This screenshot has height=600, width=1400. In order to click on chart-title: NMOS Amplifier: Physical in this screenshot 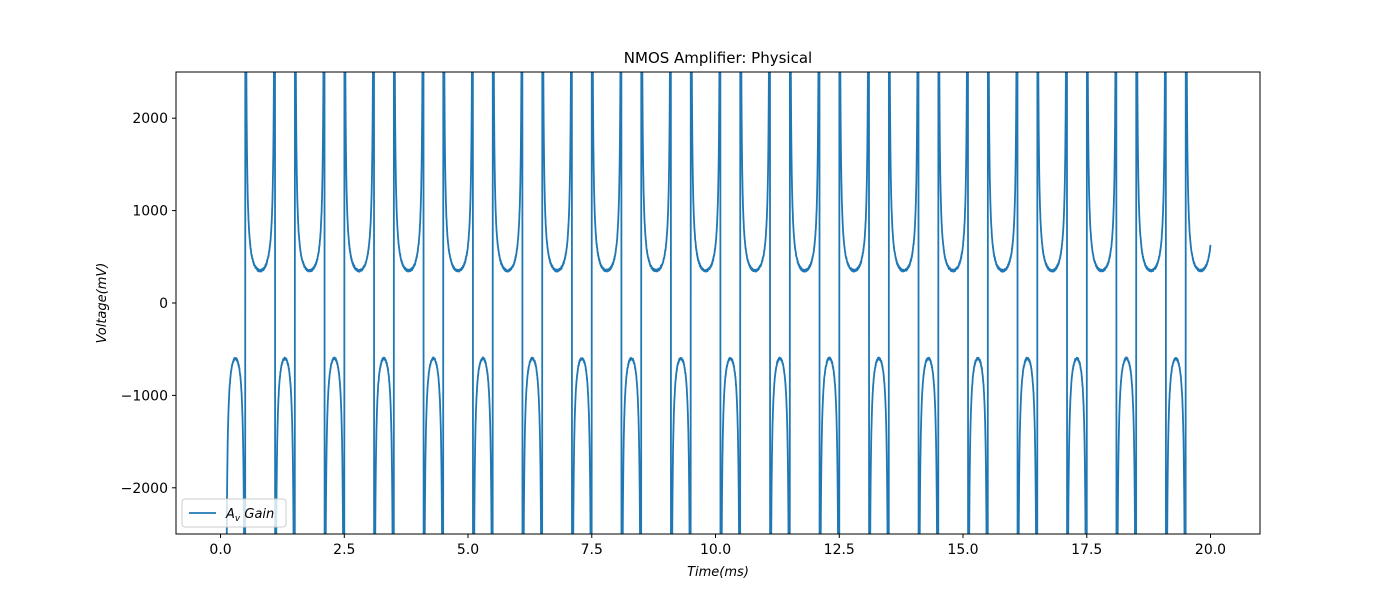, I will do `click(718, 58)`.